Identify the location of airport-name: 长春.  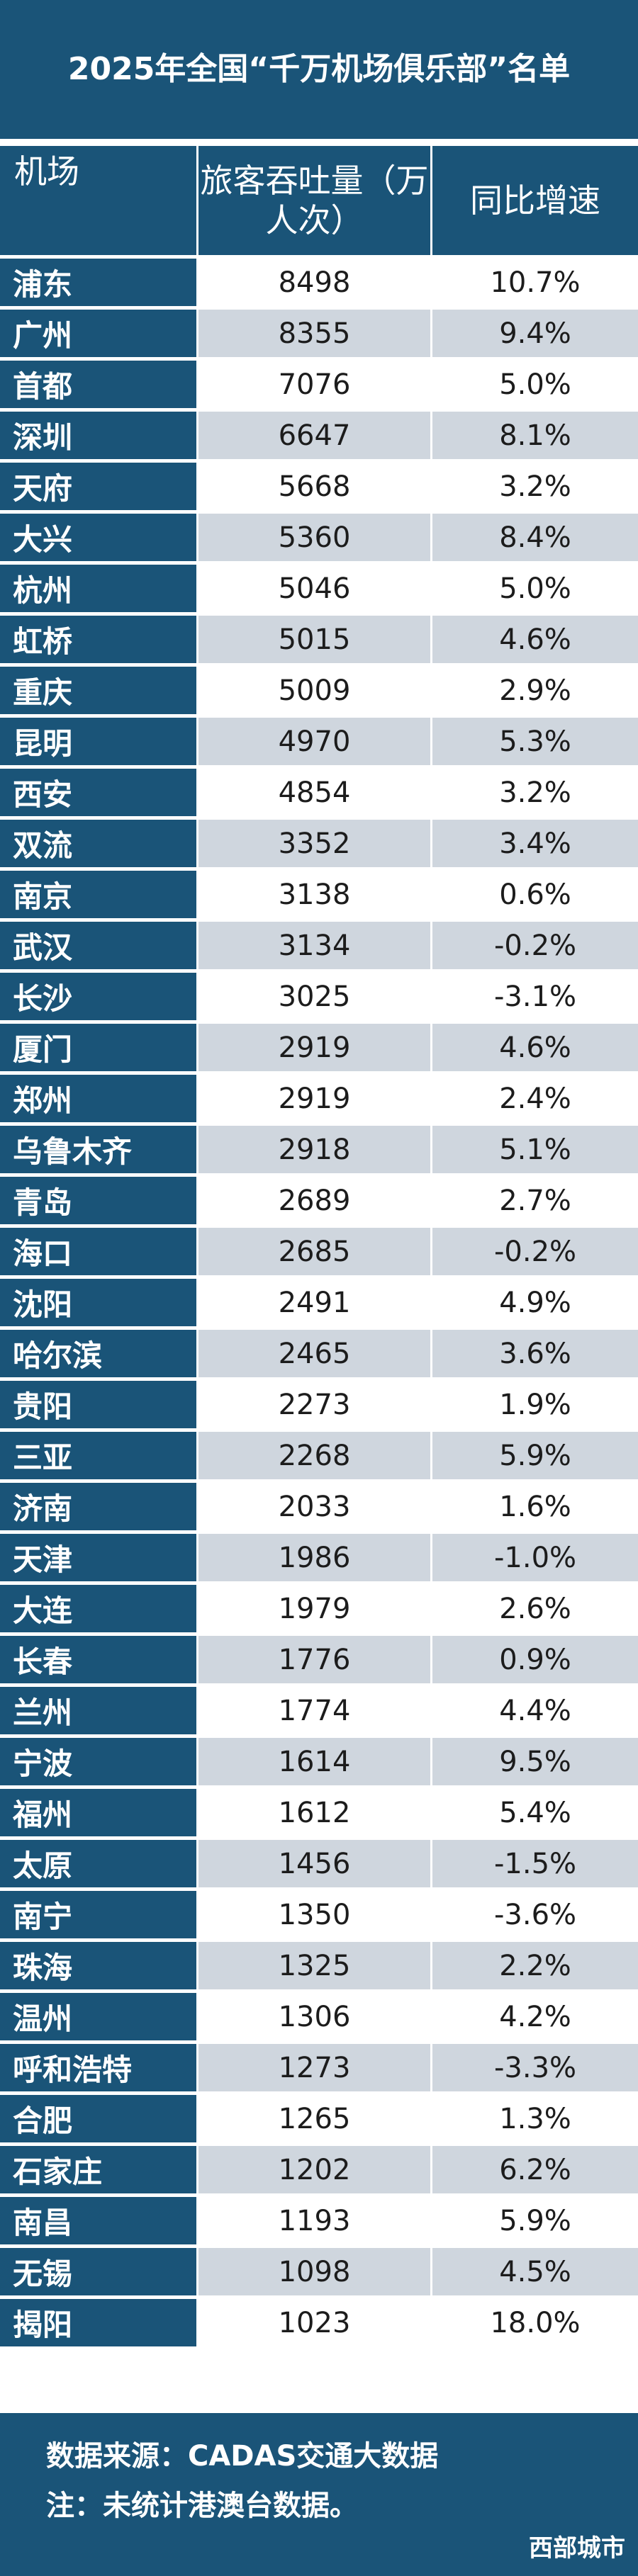
(99, 1659).